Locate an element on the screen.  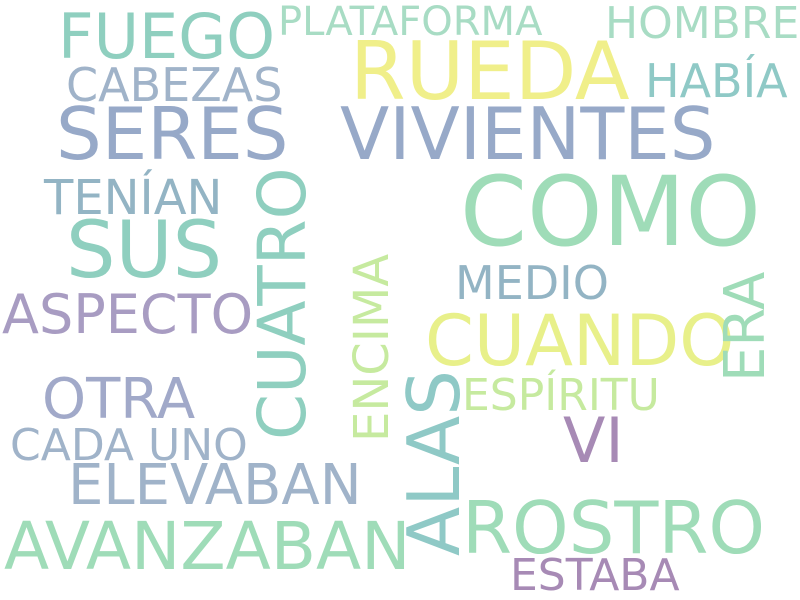
word-plataforma: PLATAFORMA is located at coordinates (410, 22).